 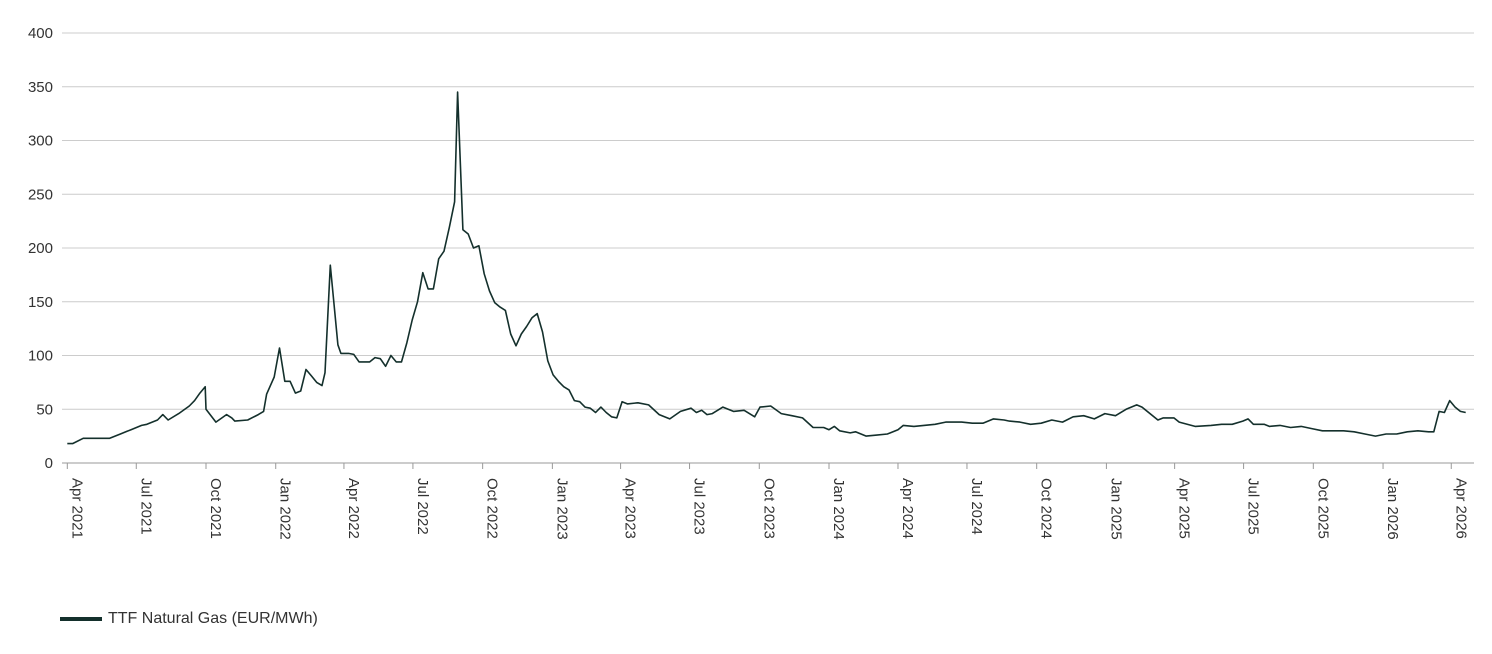 I want to click on chart-legend: TTF Natural Gas (EUR/MWh), so click(x=189, y=619).